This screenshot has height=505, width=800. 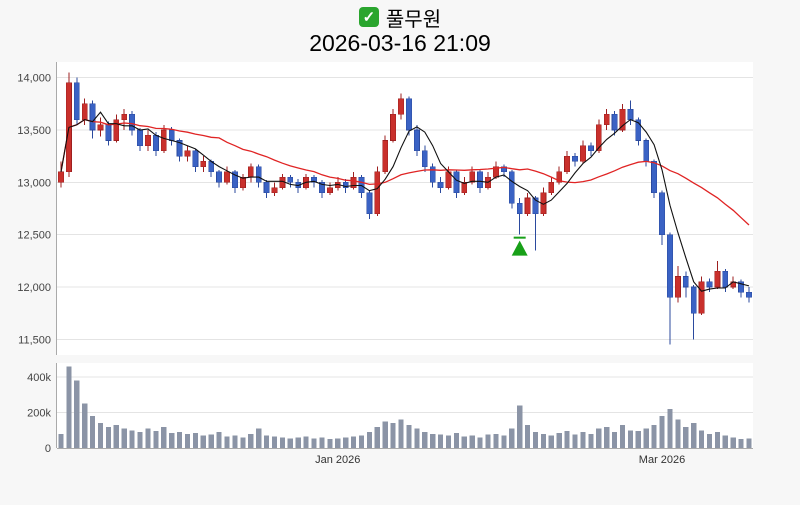 What do you see at coordinates (662, 460) in the screenshot?
I see `x-axis-label: Mar 2026` at bounding box center [662, 460].